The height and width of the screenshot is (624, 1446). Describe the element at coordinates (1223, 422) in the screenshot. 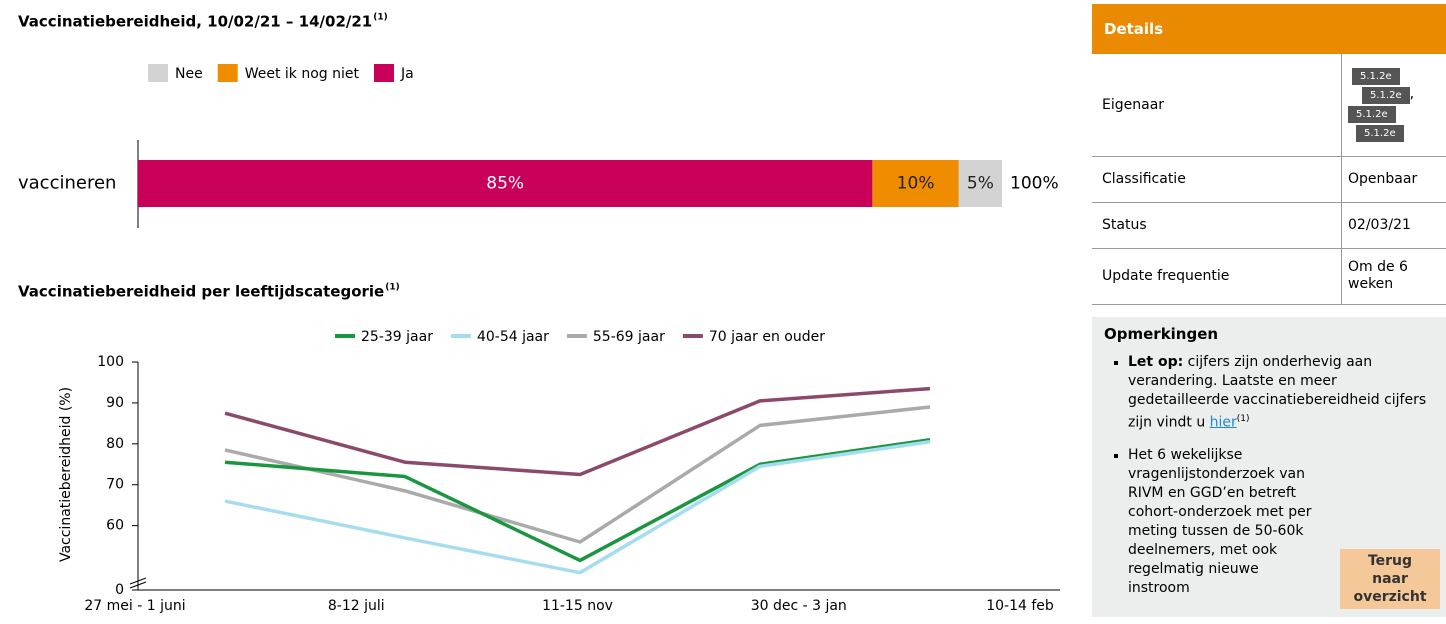

I see `link: hier` at that location.